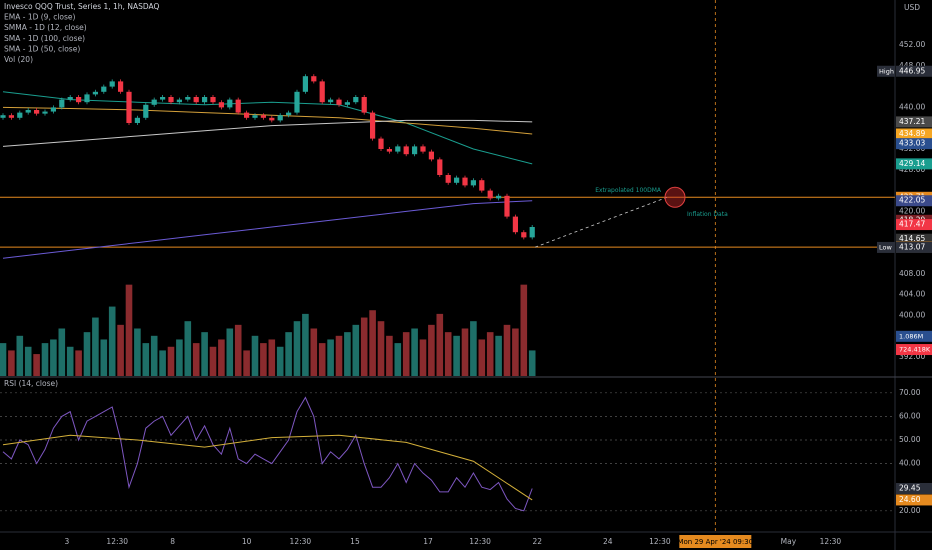 The height and width of the screenshot is (550, 932). I want to click on price-badge-label: 422.05, so click(912, 200).